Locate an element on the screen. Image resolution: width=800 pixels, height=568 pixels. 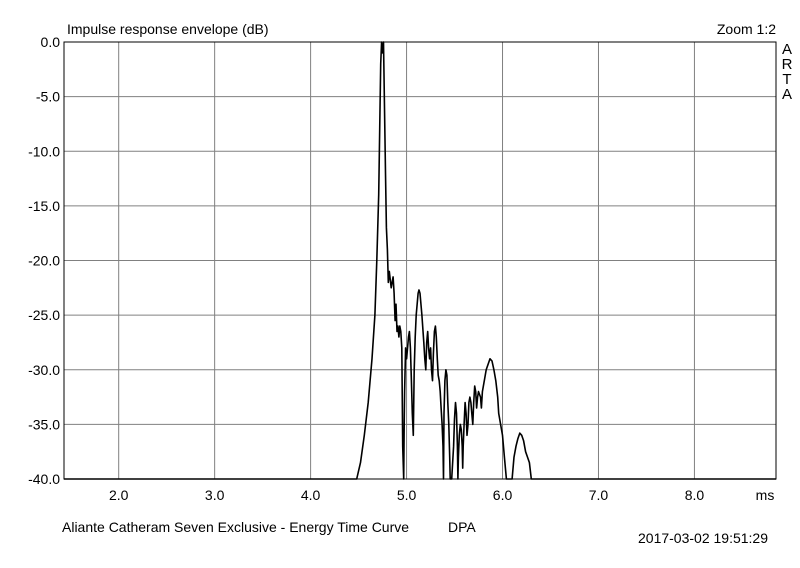
y-tick-label: -20.0 is located at coordinates (44, 261).